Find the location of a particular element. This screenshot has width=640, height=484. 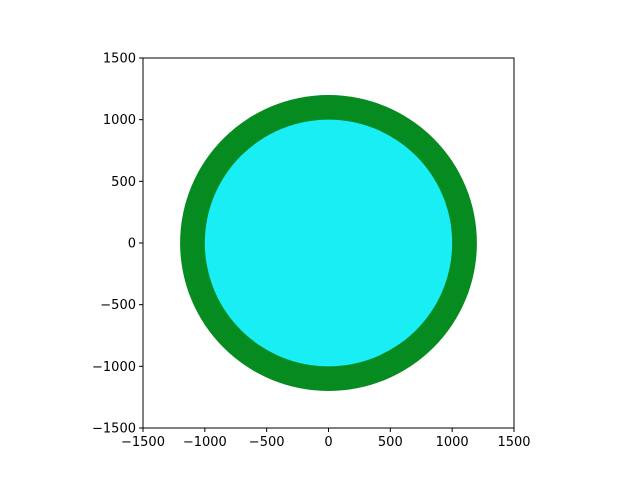

x-tick-label: 1000 is located at coordinates (452, 442).